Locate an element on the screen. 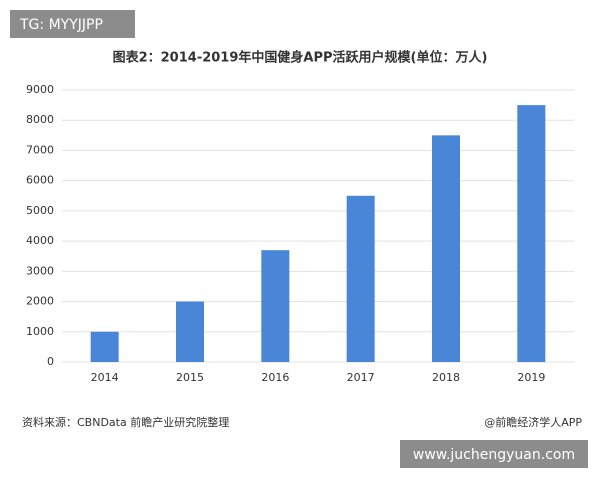 Image resolution: width=600 pixels, height=480 pixels. y-tick-label: 7000 is located at coordinates (40, 149).